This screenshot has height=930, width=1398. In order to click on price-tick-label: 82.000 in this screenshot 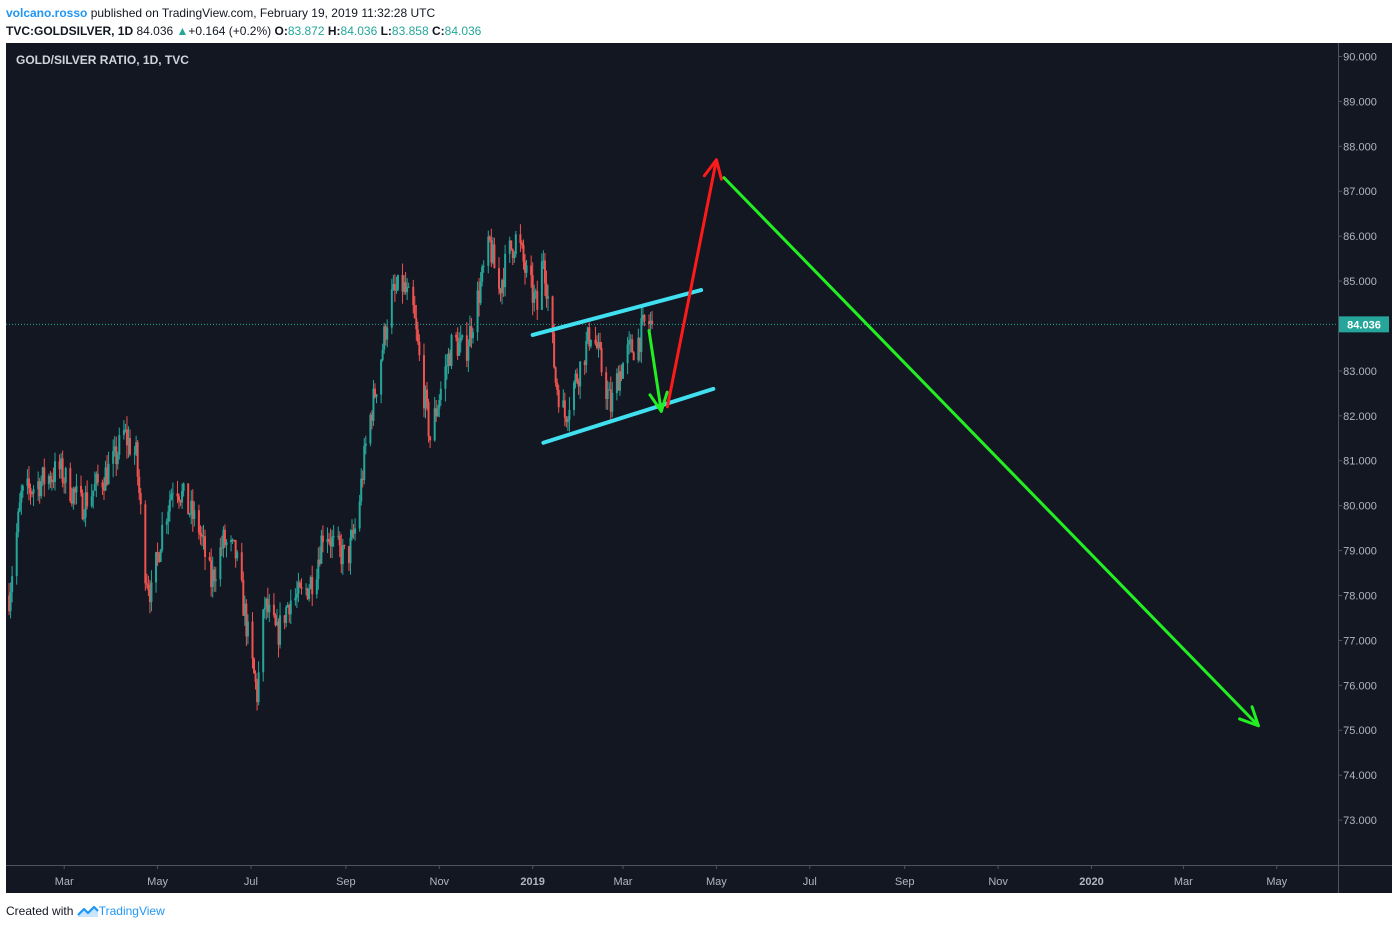, I will do `click(1360, 417)`.